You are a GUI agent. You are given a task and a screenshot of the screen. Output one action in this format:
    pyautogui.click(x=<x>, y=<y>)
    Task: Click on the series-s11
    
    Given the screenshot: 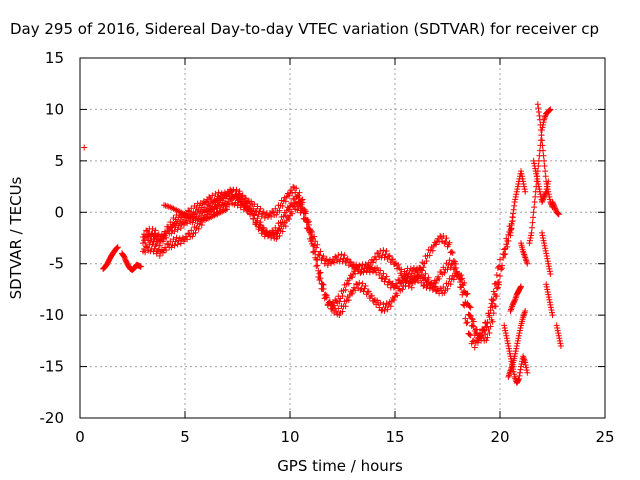 What is the action you would take?
    pyautogui.click(x=518, y=202)
    